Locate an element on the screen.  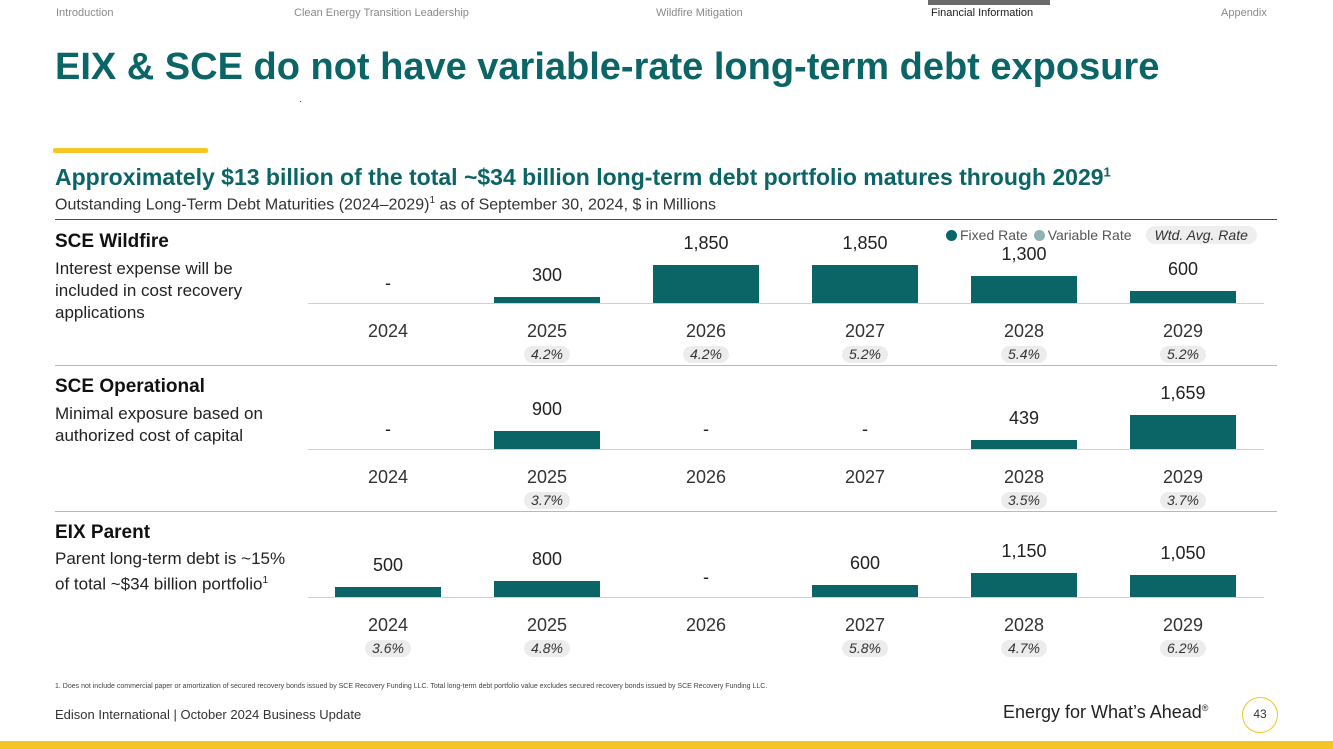
page-number: 43 is located at coordinates (1260, 715).